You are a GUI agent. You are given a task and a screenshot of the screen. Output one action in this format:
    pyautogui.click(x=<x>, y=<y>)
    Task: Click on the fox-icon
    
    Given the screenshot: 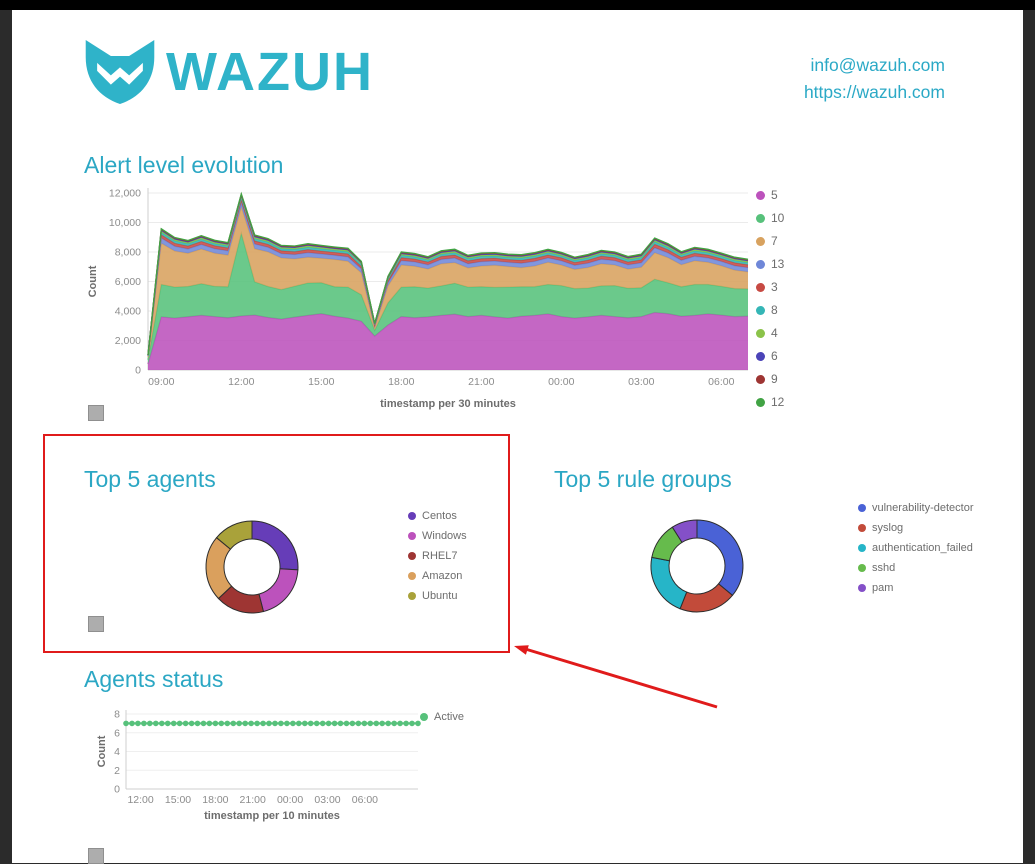 What is the action you would take?
    pyautogui.click(x=120, y=72)
    